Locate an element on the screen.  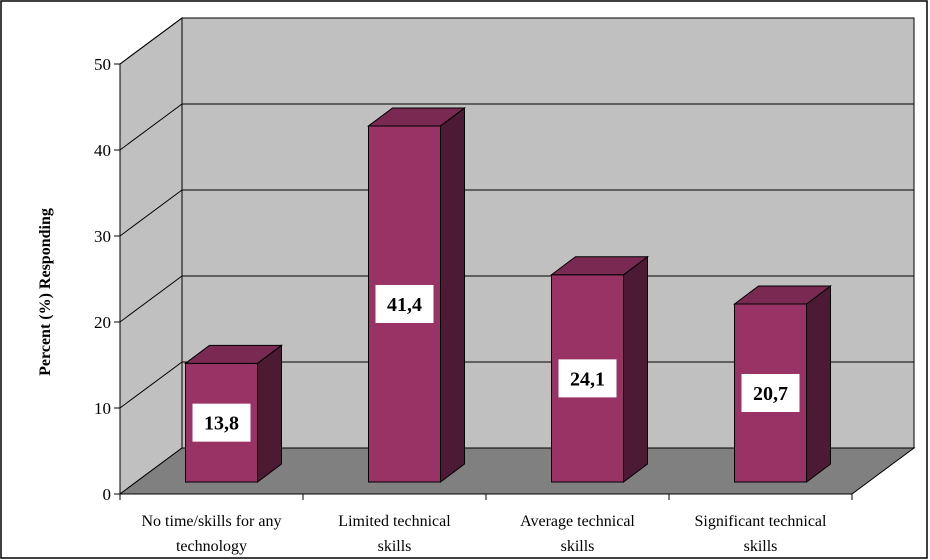
data-label: 20,7 is located at coordinates (770, 394).